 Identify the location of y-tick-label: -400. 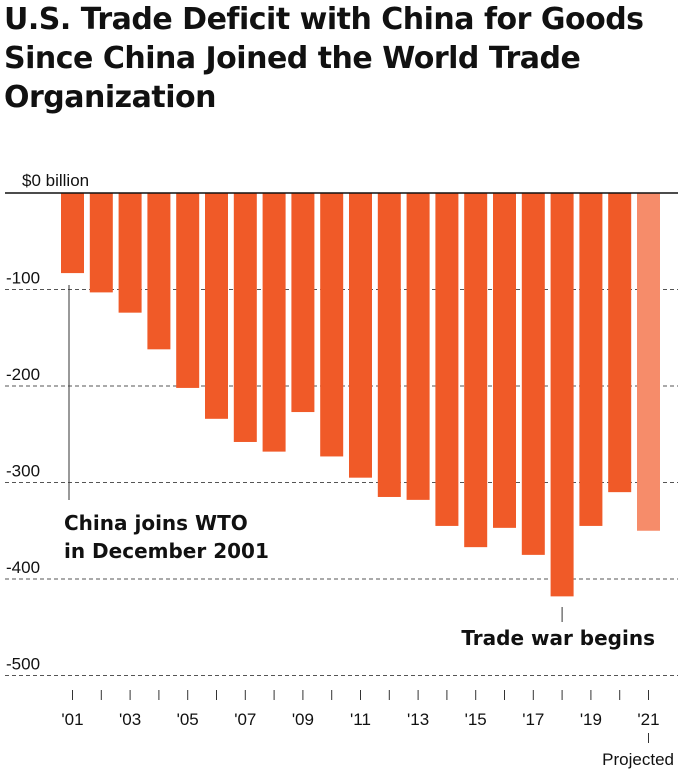
(23, 567).